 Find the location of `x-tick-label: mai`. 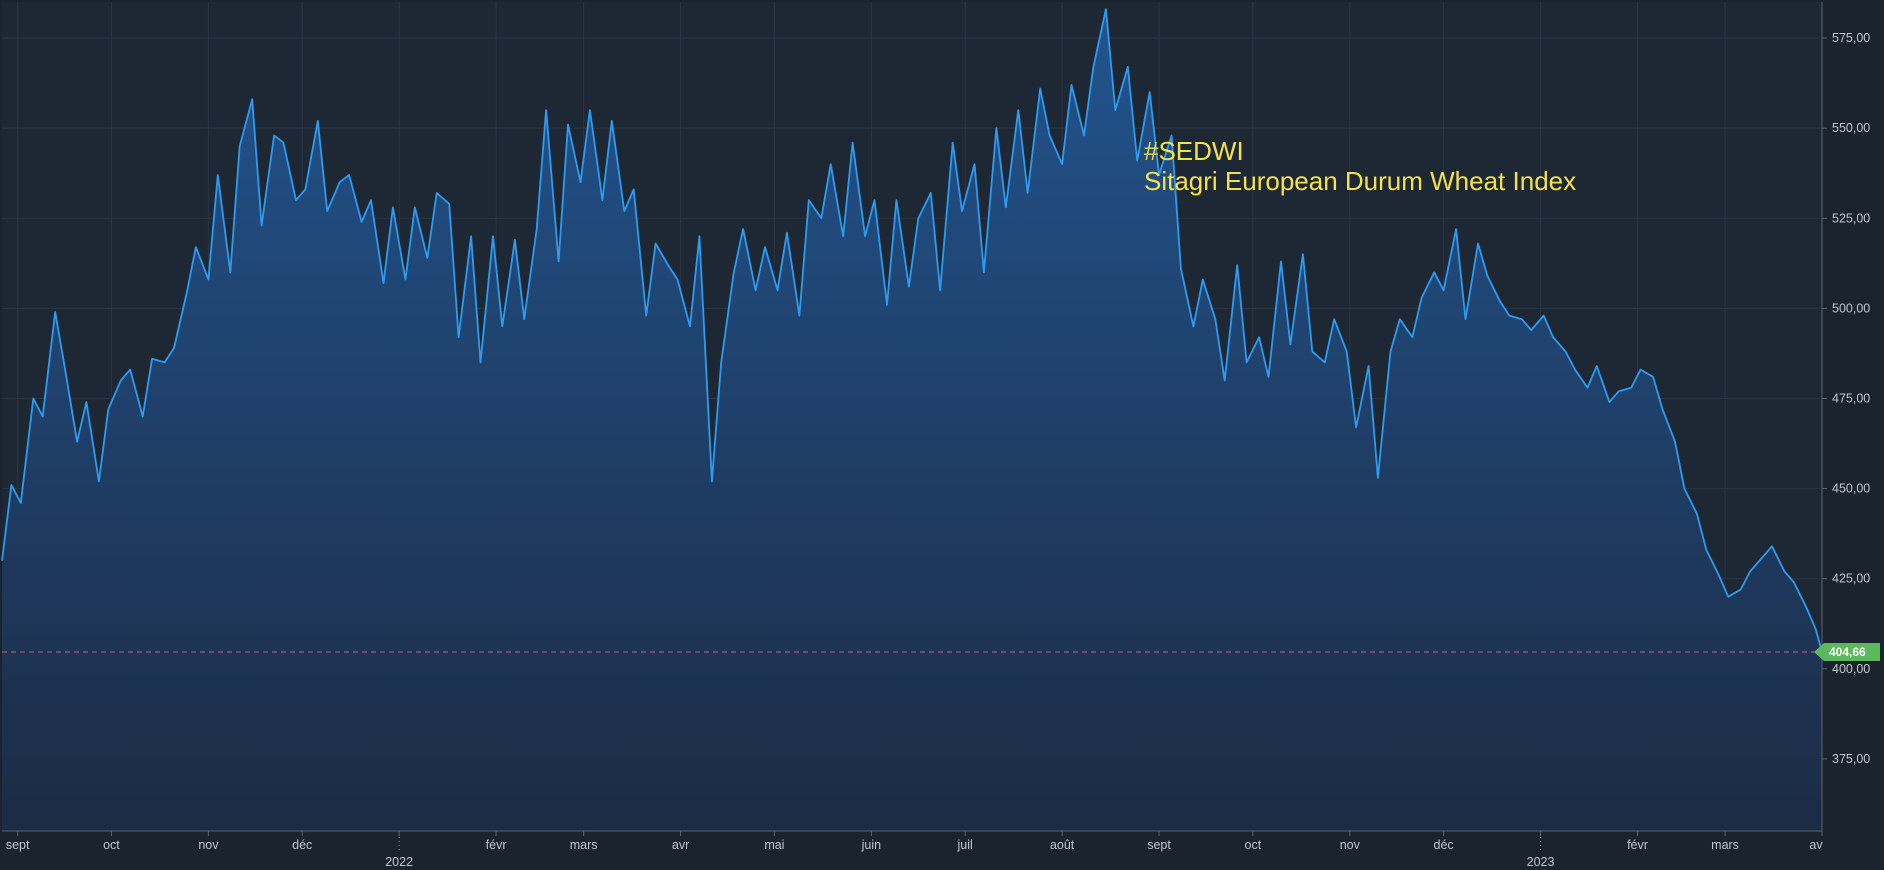

x-tick-label: mai is located at coordinates (774, 845).